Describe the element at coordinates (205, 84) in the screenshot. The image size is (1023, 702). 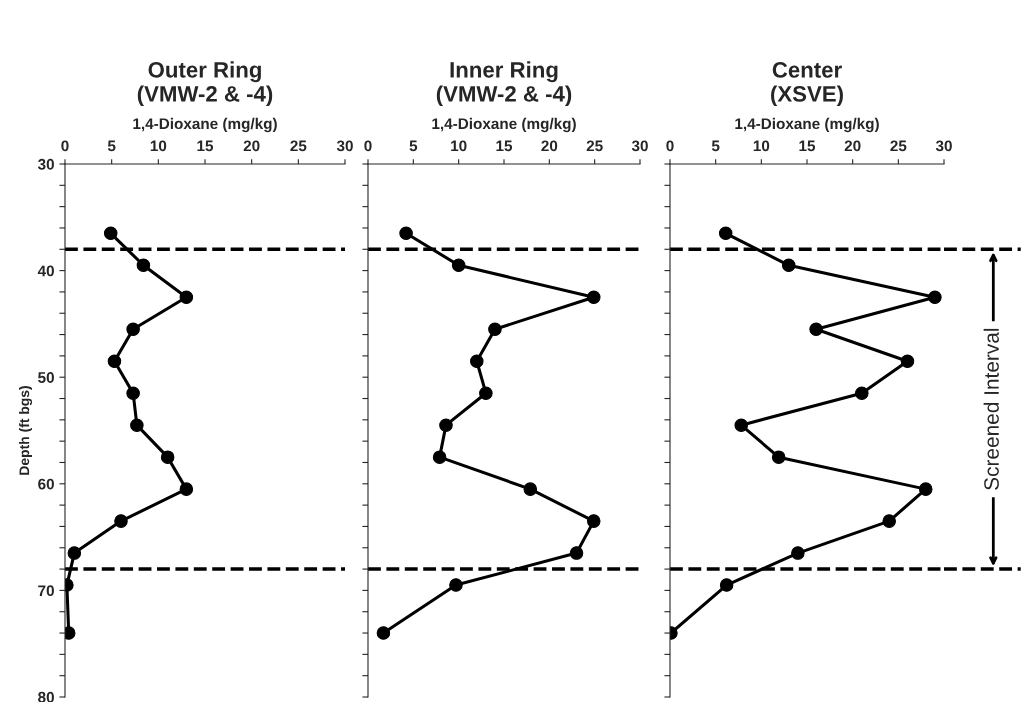
I see `chart-title: Outer Ring (VMW-2 & -4)` at that location.